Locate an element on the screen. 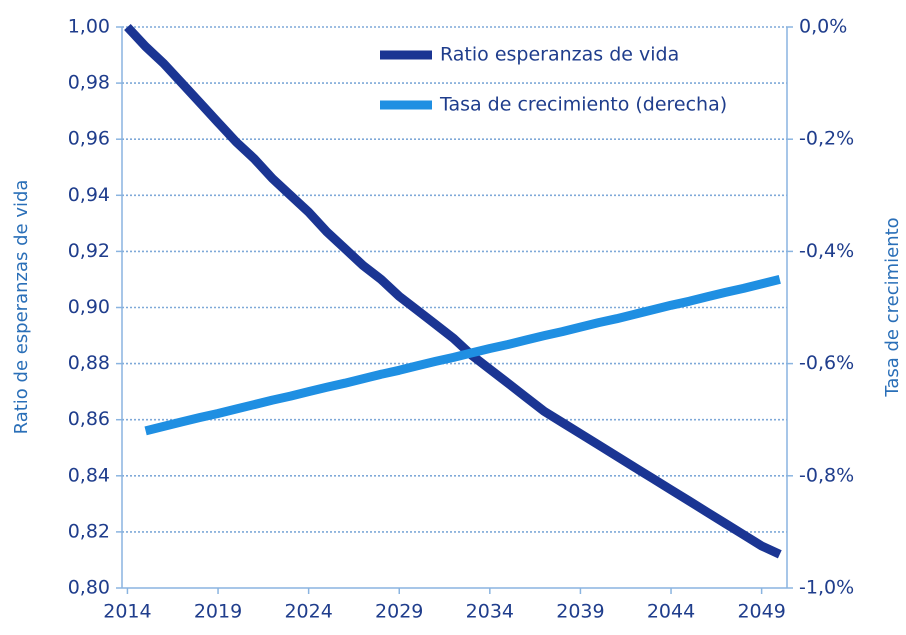 The image size is (906, 635). y-tick-label: 0,92 is located at coordinates (89, 251).